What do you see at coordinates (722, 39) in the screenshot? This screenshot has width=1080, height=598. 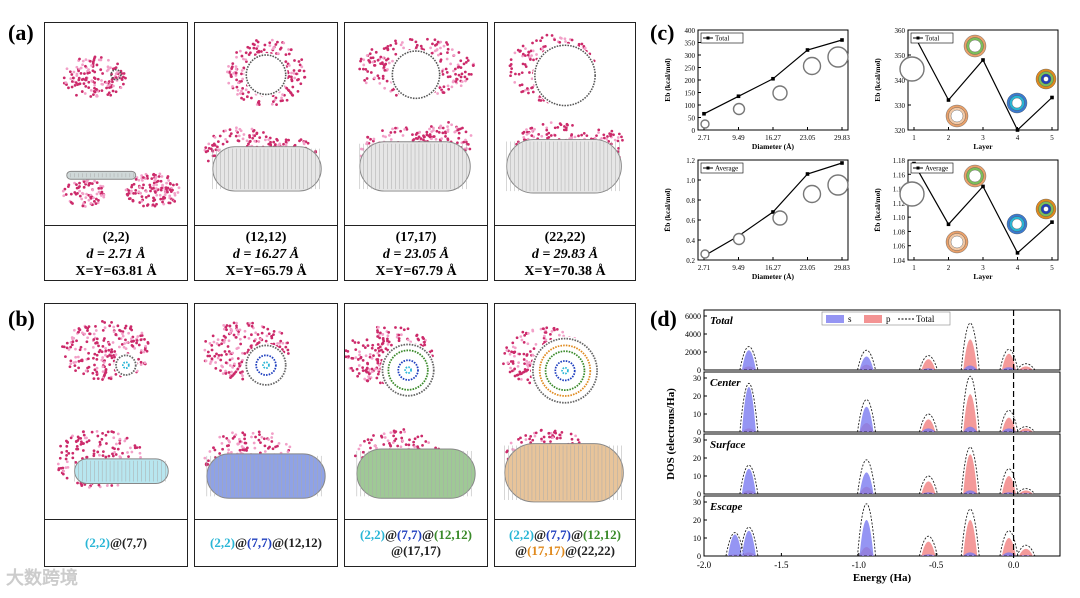 I see `legend-label: Total` at bounding box center [722, 39].